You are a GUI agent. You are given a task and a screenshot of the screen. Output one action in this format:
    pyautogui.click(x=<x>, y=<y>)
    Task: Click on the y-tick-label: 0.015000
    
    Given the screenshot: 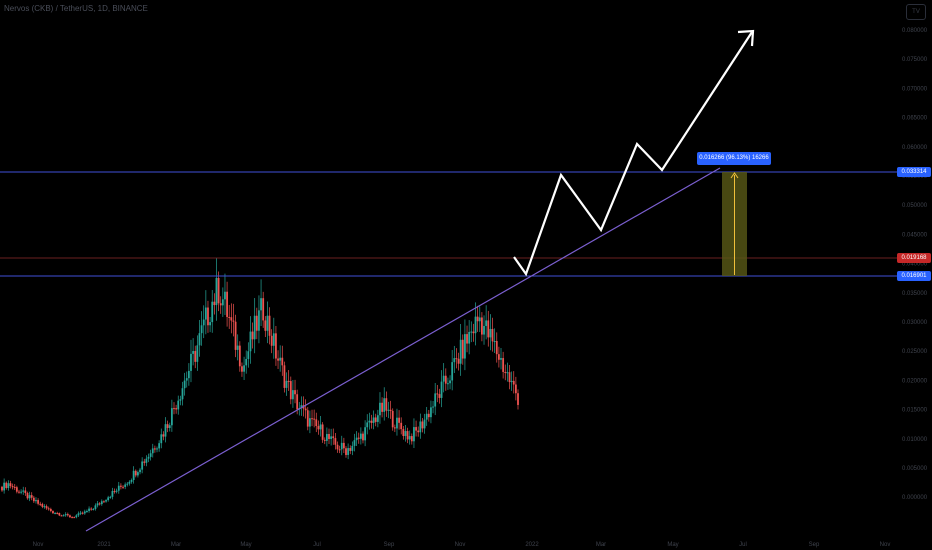 What is the action you would take?
    pyautogui.click(x=915, y=411)
    